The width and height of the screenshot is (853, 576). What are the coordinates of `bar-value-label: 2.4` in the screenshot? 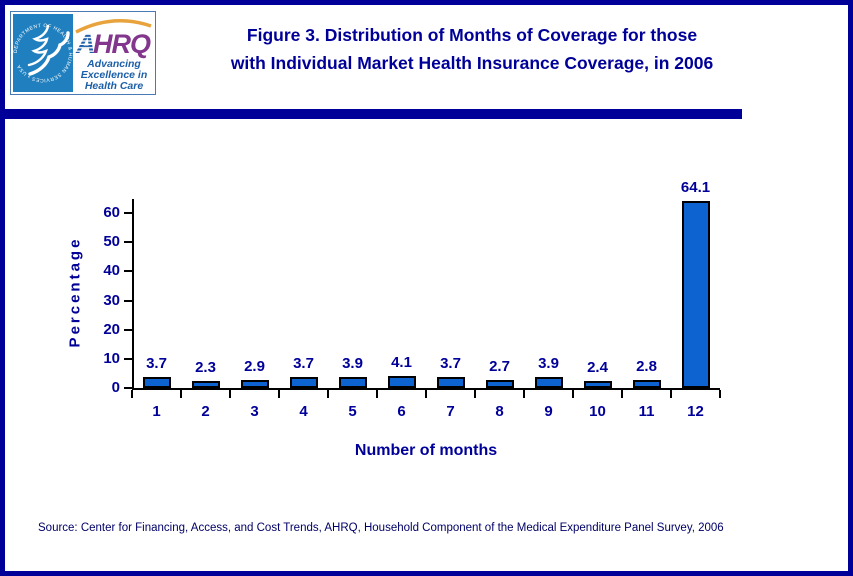 It's located at (597, 367).